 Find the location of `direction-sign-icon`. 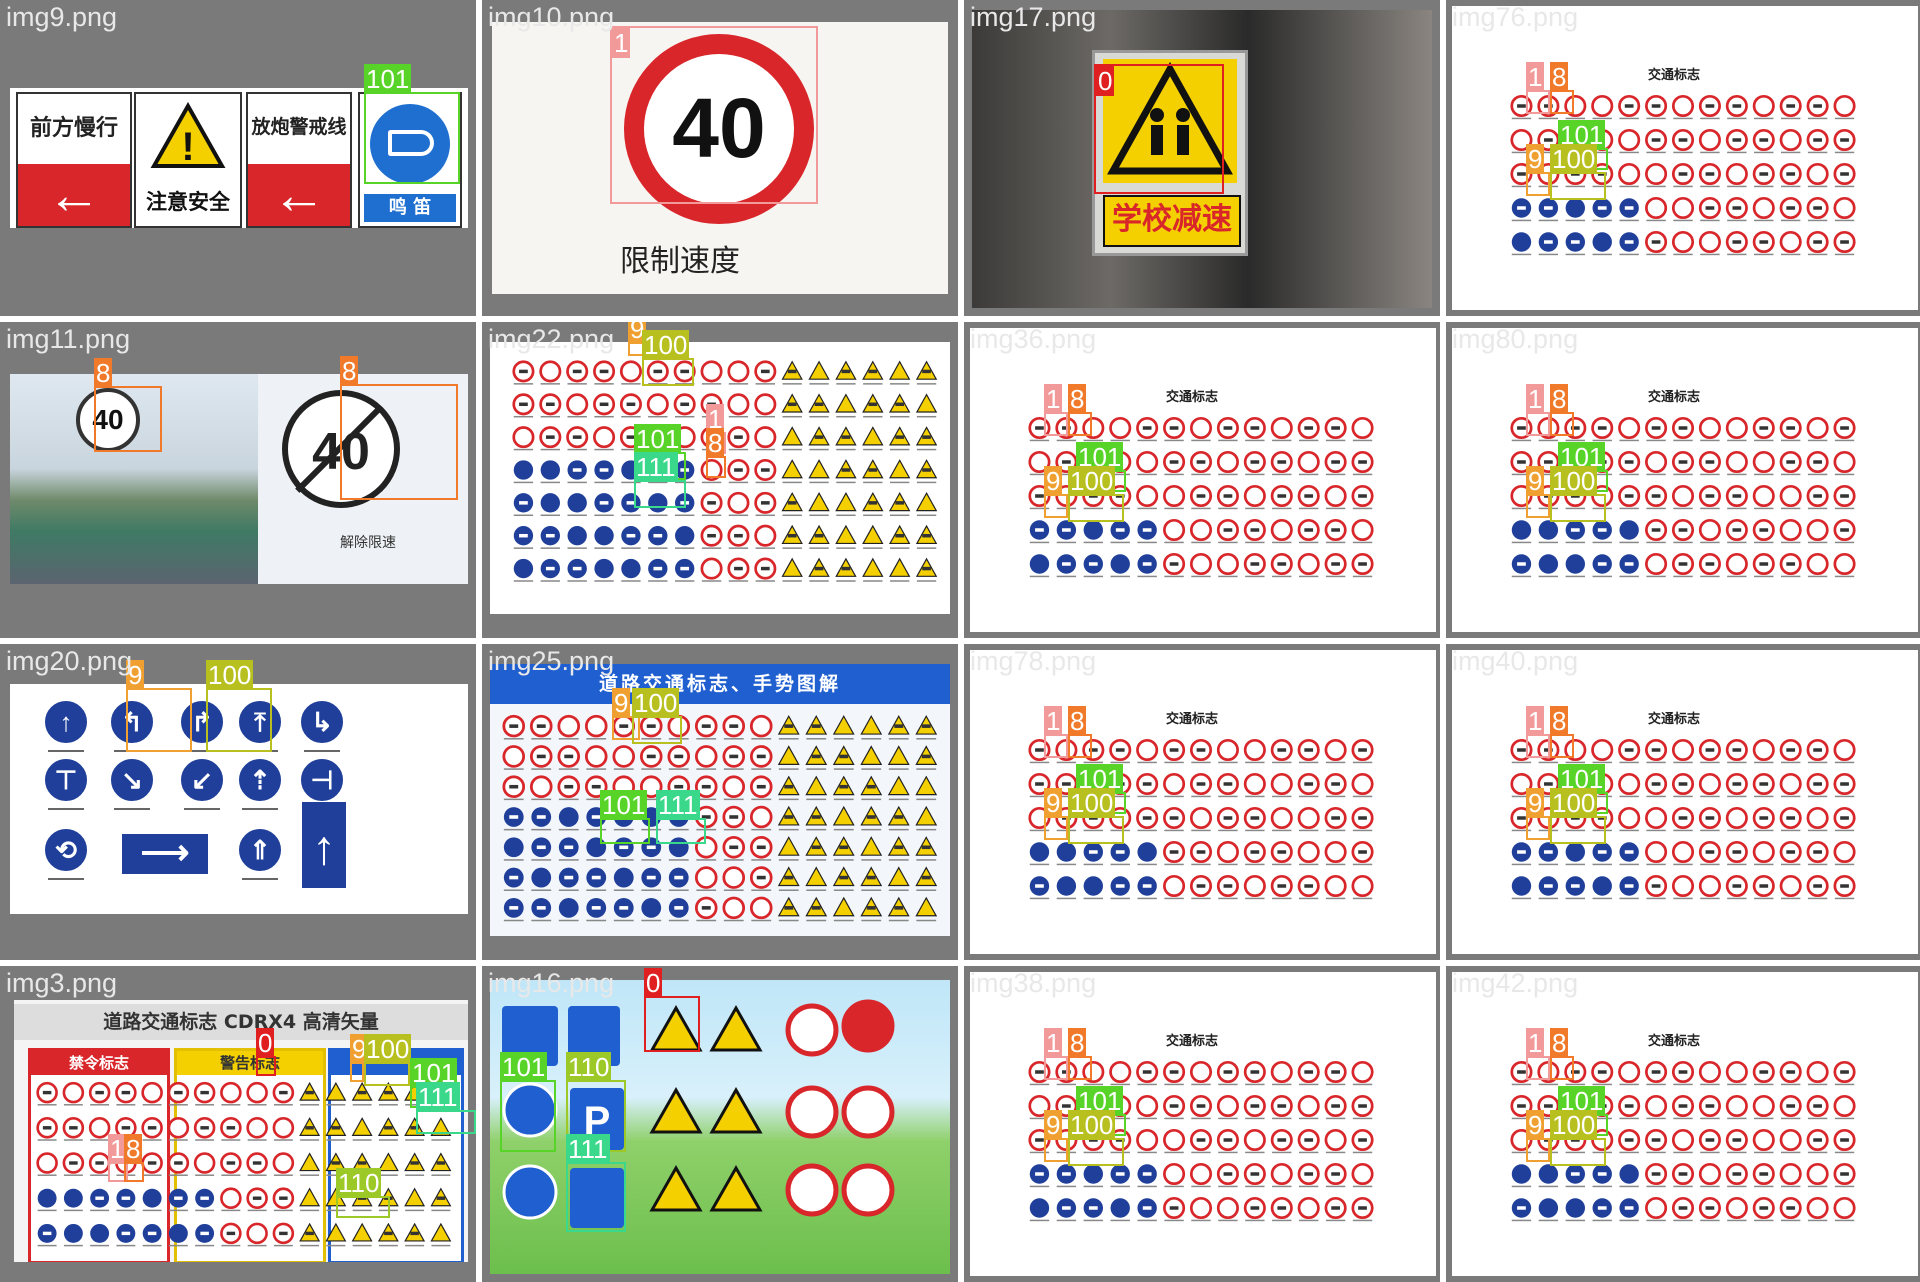

direction-sign-icon is located at coordinates (66, 850).